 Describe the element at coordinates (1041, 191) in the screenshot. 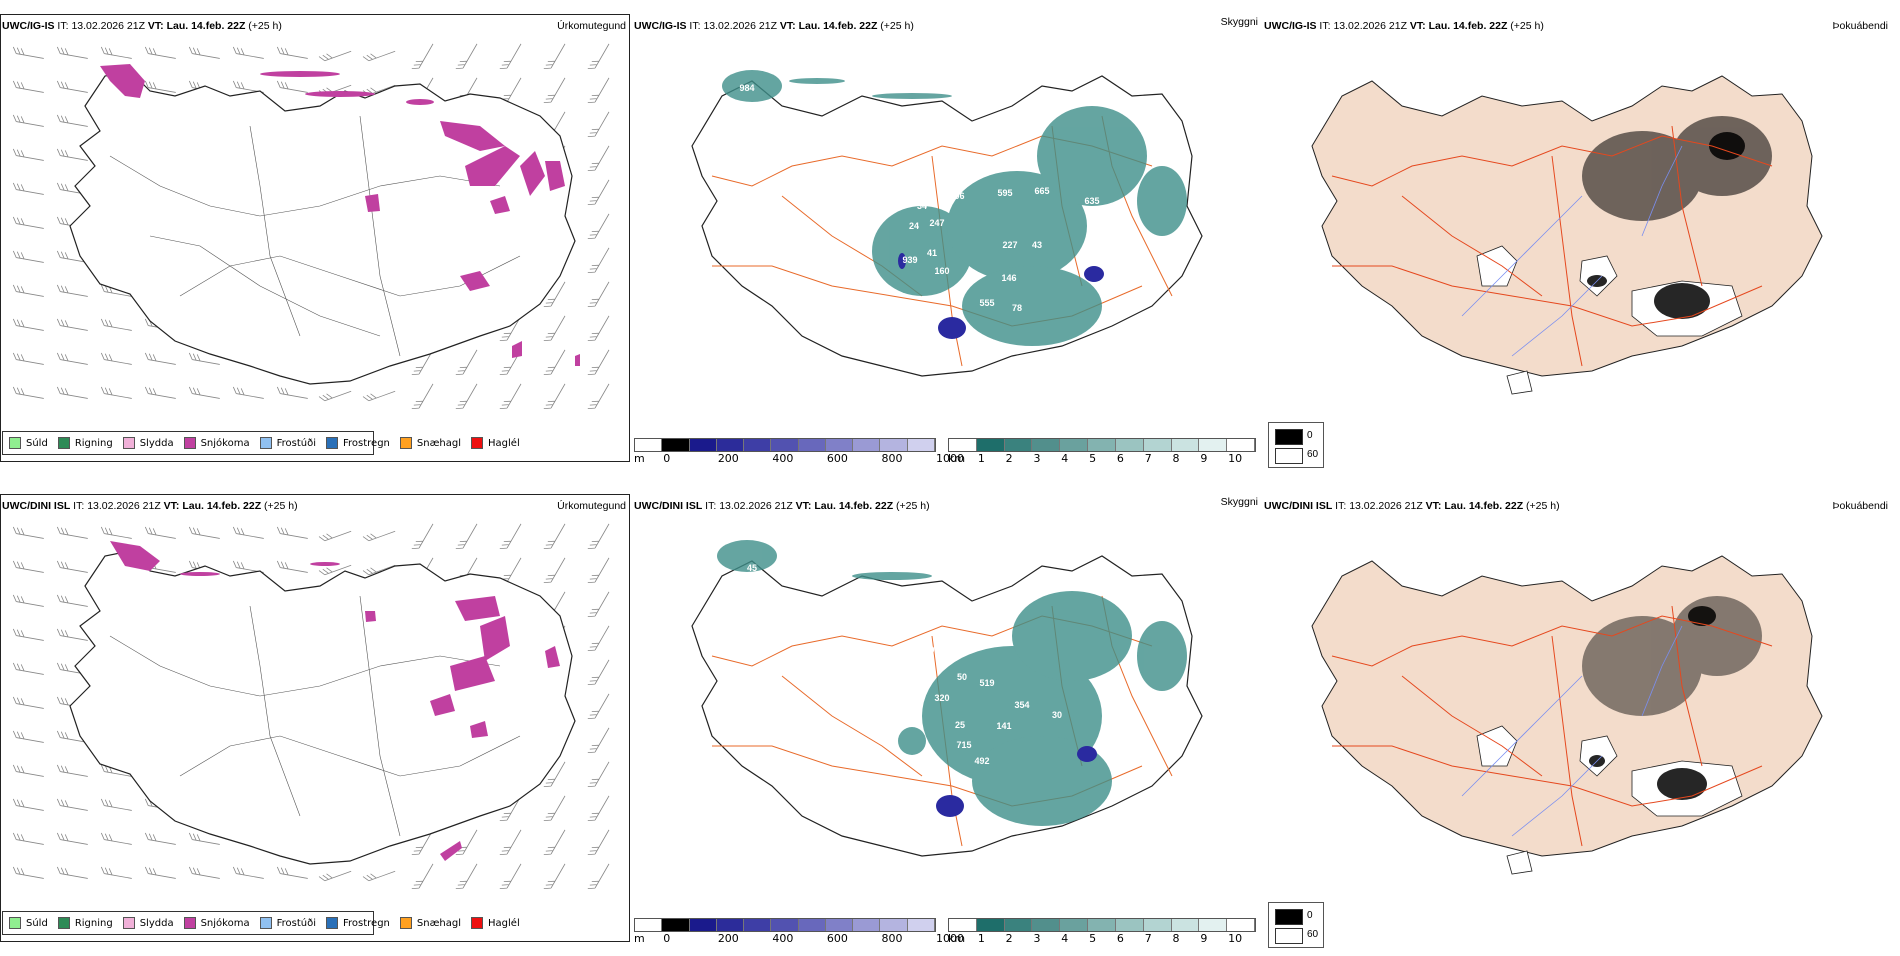

I see `ceiling-label: 665` at that location.